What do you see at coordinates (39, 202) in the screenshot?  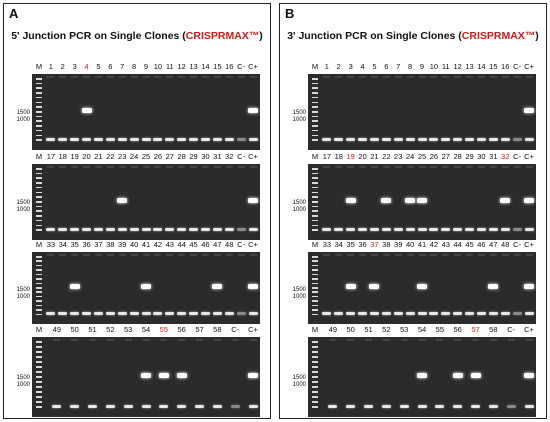 I see `ladder-lane` at bounding box center [39, 202].